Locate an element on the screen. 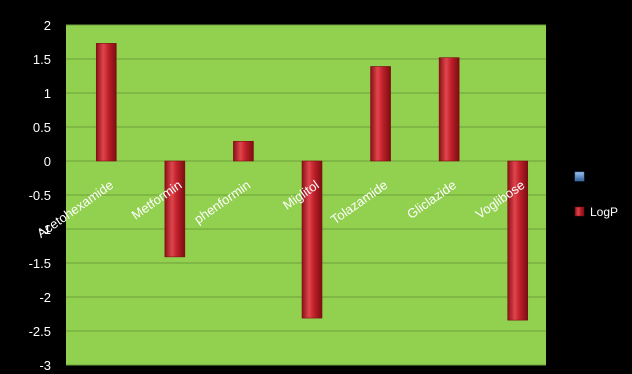 The width and height of the screenshot is (632, 374). y-tick-label: -0.5 is located at coordinates (40, 195).